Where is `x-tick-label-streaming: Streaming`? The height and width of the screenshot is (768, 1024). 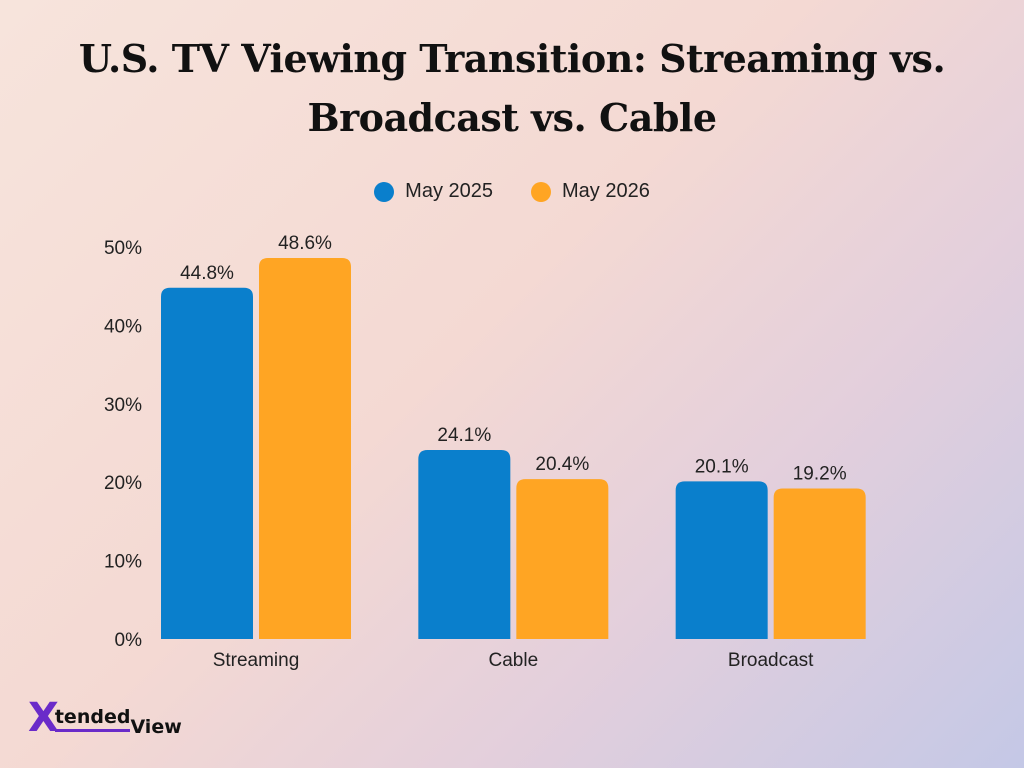
x-tick-label-streaming: Streaming is located at coordinates (256, 660).